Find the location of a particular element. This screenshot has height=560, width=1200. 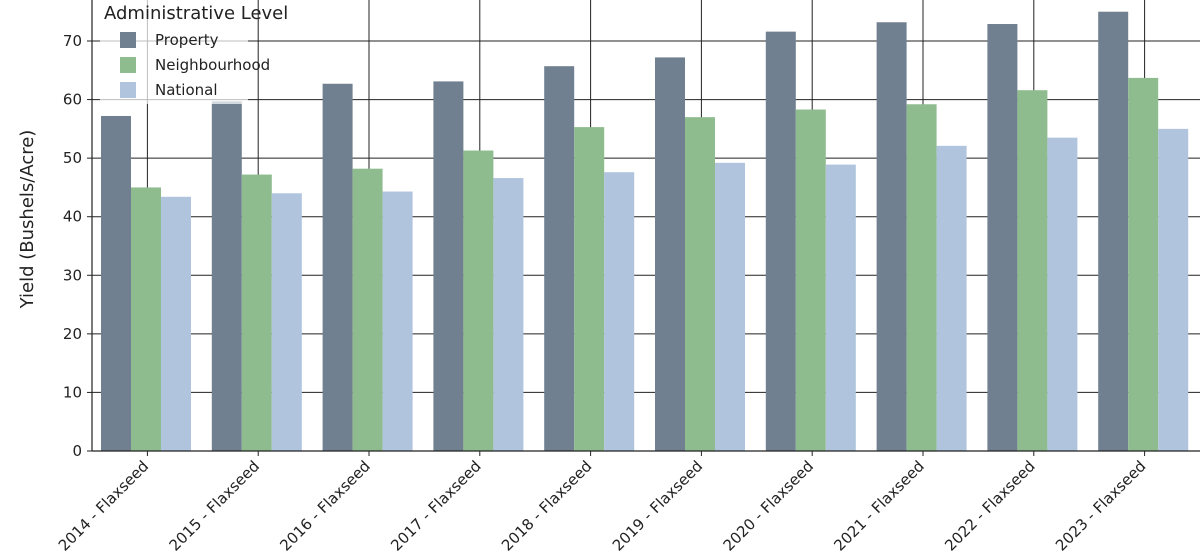

y-tick-label: 40 is located at coordinates (72, 217).